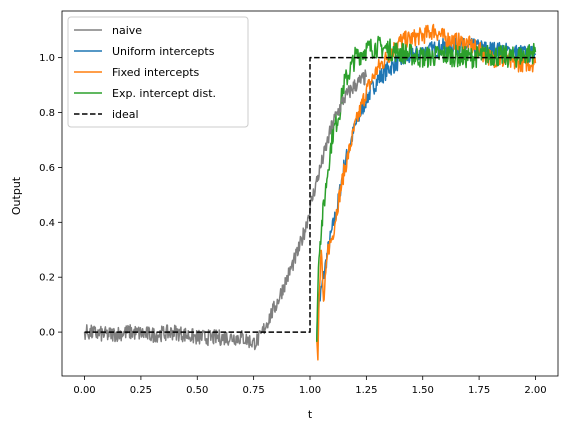  I want to click on y-axis-label: Output, so click(16, 195).